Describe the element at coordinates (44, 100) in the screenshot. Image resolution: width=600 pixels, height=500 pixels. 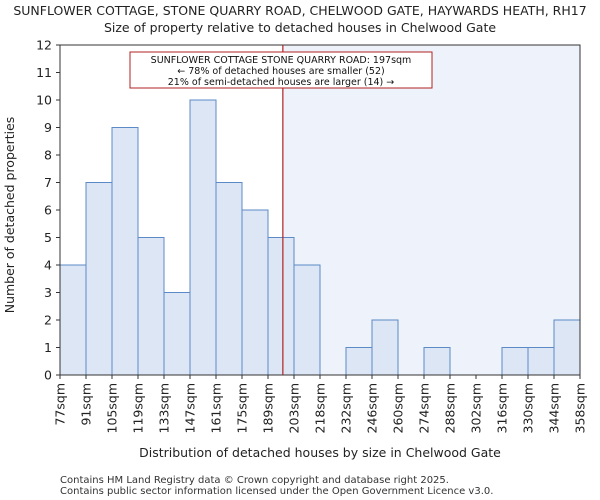
I see `y-tick-label: 10` at that location.